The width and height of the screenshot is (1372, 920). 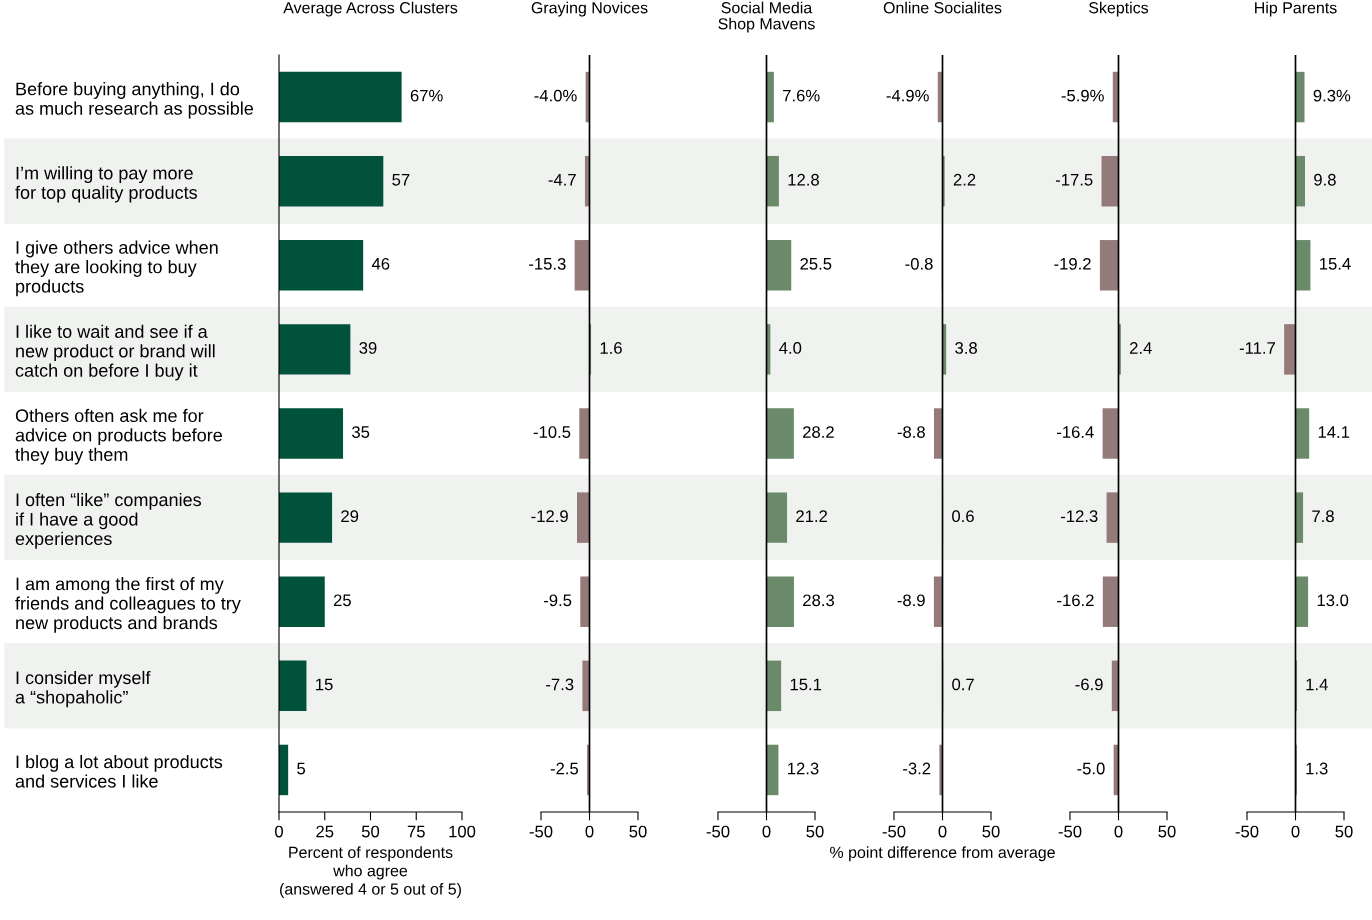 I want to click on data-label: 25, so click(x=342, y=600).